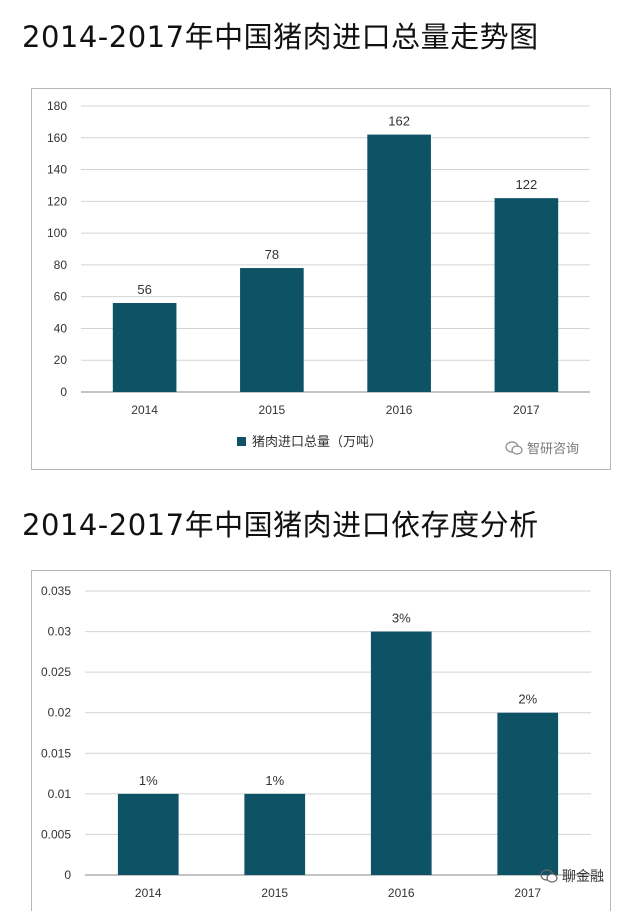 Image resolution: width=627 pixels, height=915 pixels. Describe the element at coordinates (57, 233) in the screenshot. I see `y-tick-label: 100` at that location.